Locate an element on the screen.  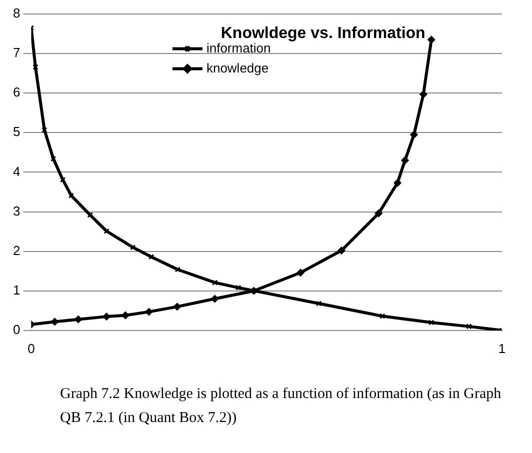
y-tick-label: 2 is located at coordinates (16, 250).